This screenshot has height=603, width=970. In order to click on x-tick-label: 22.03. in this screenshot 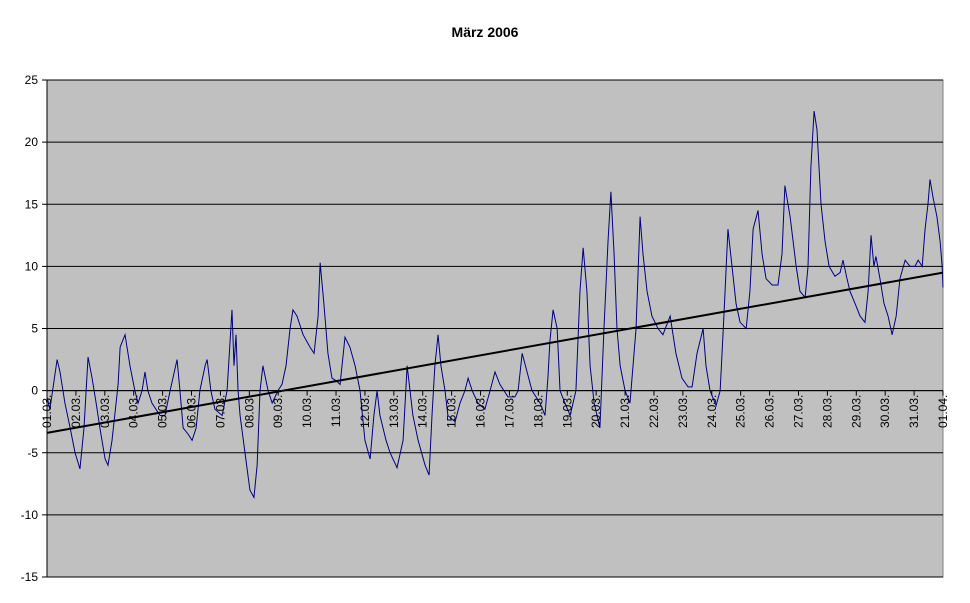, I will do `click(654, 411)`.